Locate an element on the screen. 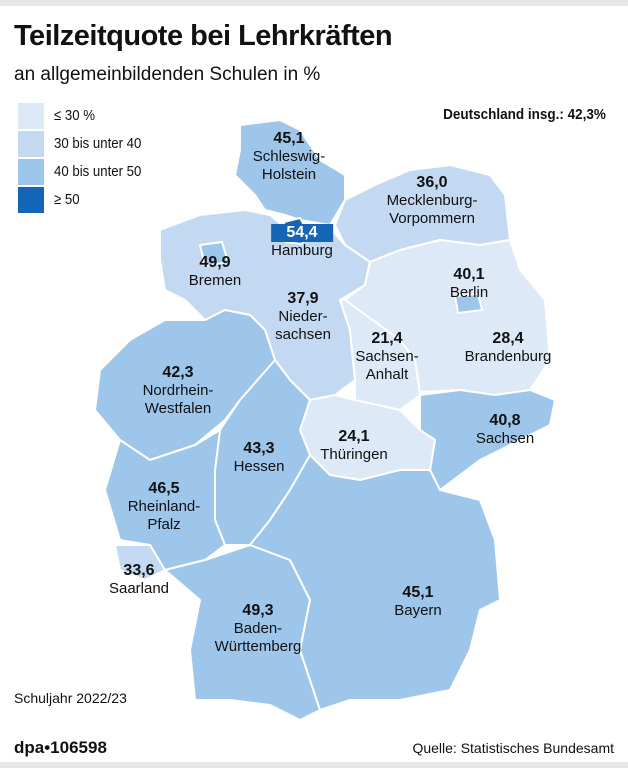 This screenshot has width=628, height=768. state-value: 36,0 is located at coordinates (432, 182).